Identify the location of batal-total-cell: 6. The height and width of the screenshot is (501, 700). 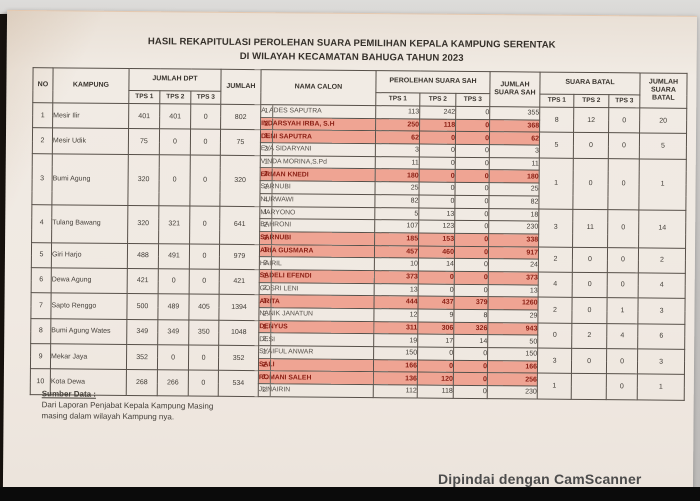
(661, 336).